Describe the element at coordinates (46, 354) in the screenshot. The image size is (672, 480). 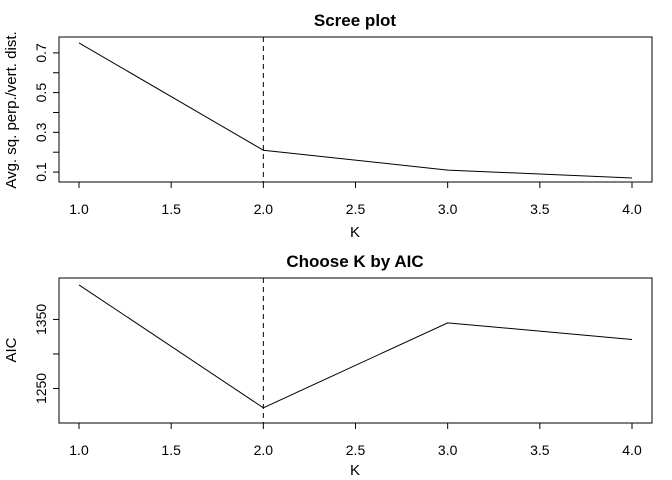
I see `y-axis: 1250 1350` at that location.